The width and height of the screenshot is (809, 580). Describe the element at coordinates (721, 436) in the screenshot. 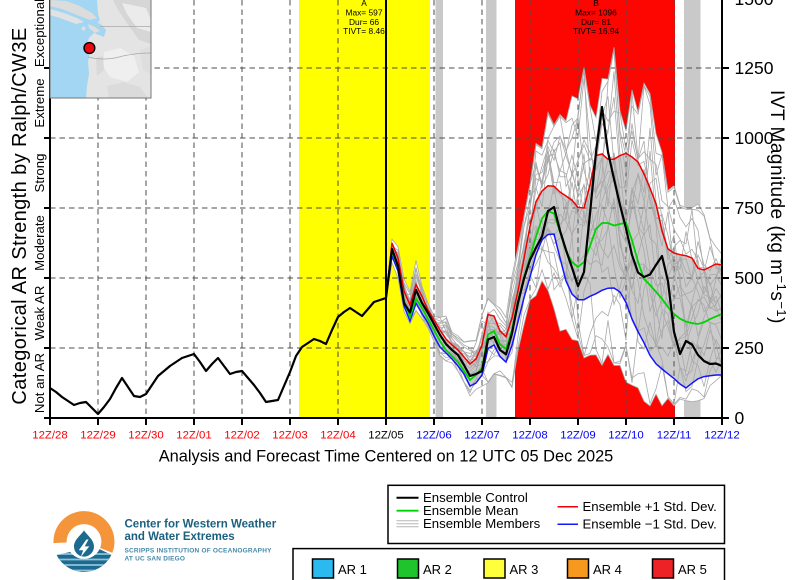

I see `svg-text: 12Z/12` at that location.